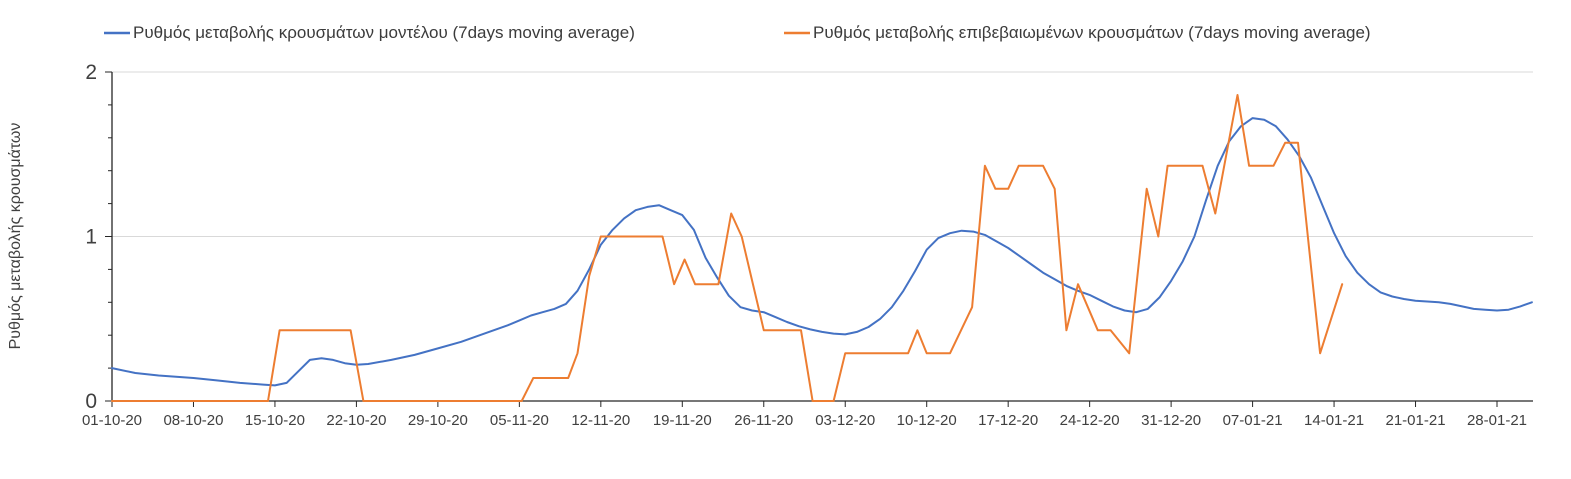  What do you see at coordinates (519, 420) in the screenshot?
I see `x-tick-label: 05-11-20` at bounding box center [519, 420].